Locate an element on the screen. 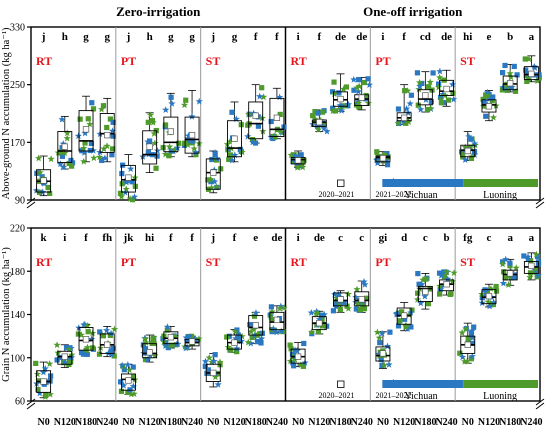 This screenshot has height=442, width=550. box-pt-zero-n120 is located at coordinates (150, 142).